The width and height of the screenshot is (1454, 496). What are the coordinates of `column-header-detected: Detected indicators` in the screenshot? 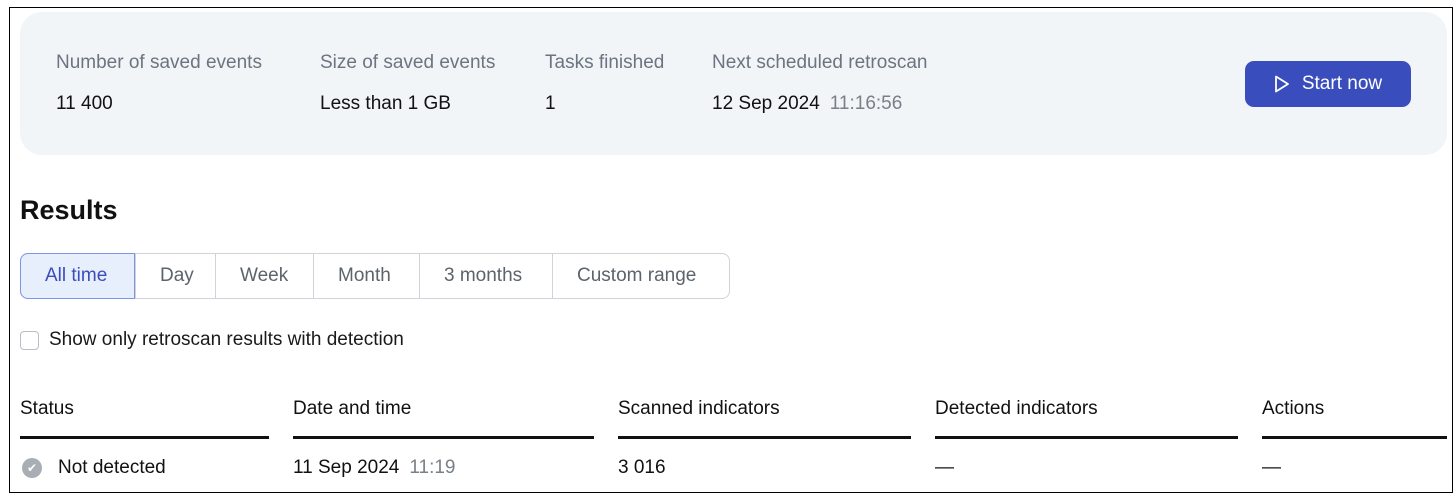 It's located at (1086, 418).